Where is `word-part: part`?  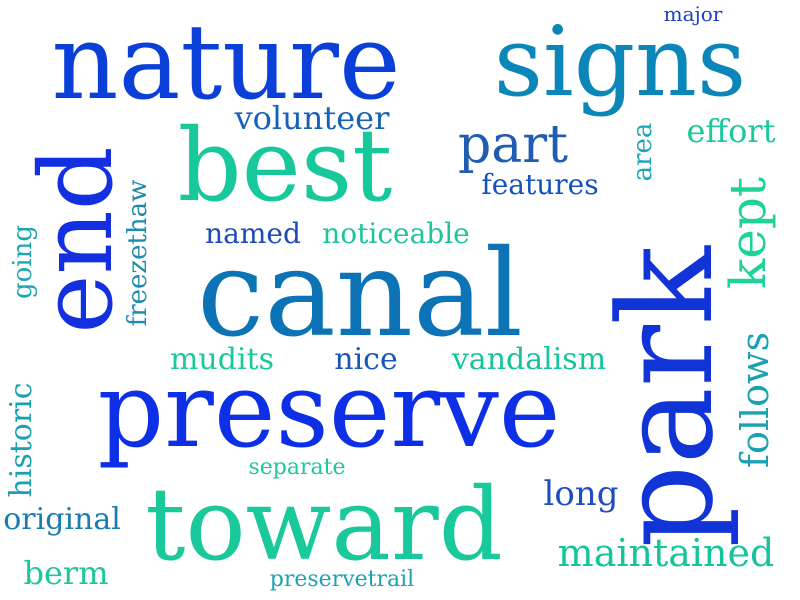
word-part: part is located at coordinates (513, 145).